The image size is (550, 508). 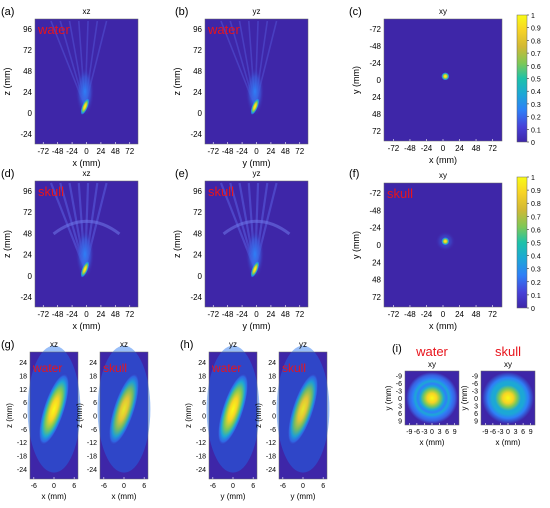 What do you see at coordinates (233, 496) in the screenshot?
I see `x-axis-label: y (mm)` at bounding box center [233, 496].